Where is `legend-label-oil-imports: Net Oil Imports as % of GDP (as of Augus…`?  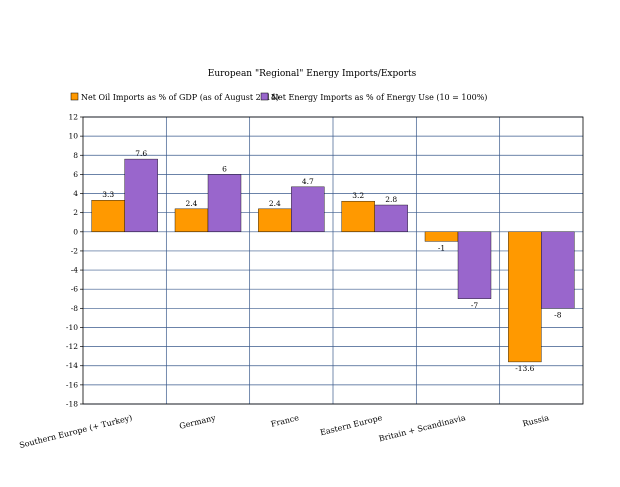
legend-label-oil-imports: Net Oil Imports as % of GDP (as of Augus… is located at coordinates (180, 97).